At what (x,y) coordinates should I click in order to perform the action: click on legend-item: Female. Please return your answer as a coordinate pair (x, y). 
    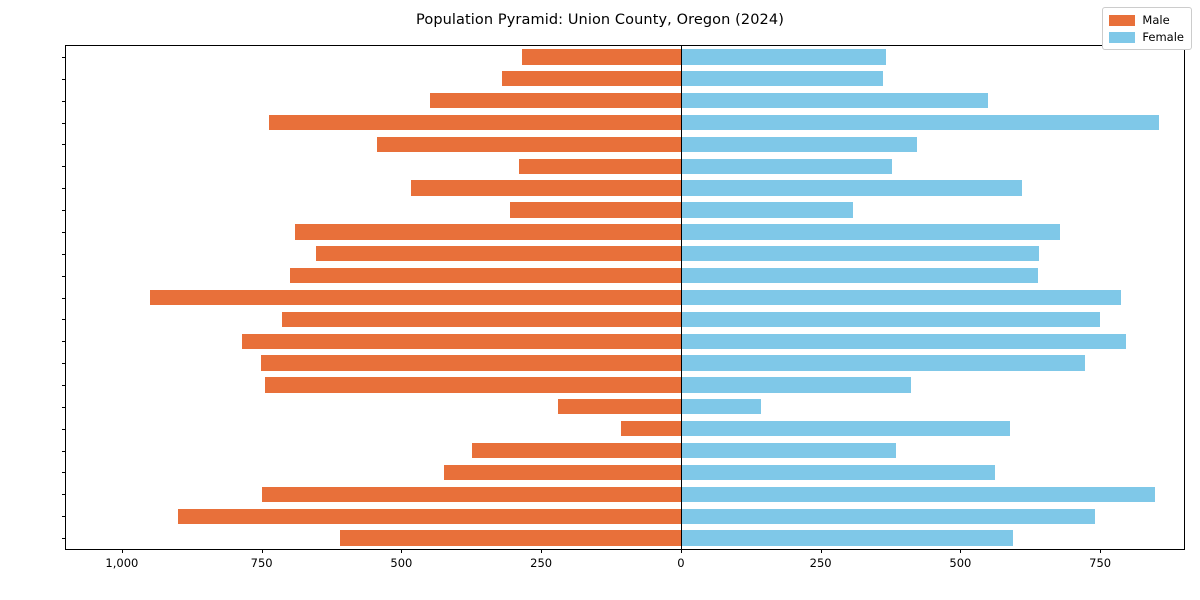
    Looking at the image, I should click on (1146, 37).